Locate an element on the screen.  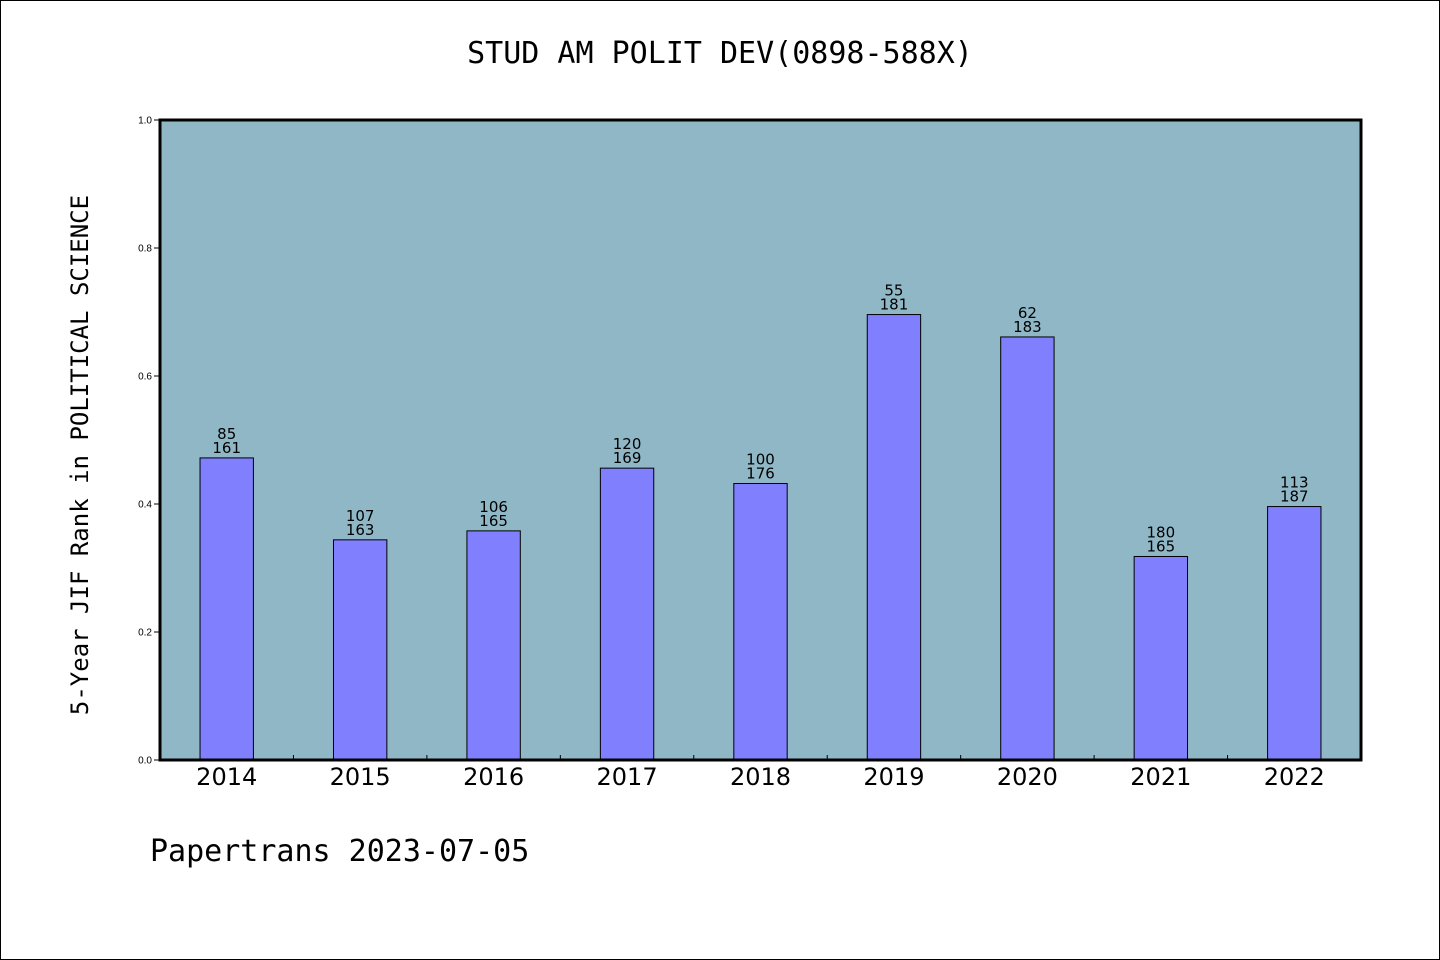
bar-2022 is located at coordinates (1294, 633).